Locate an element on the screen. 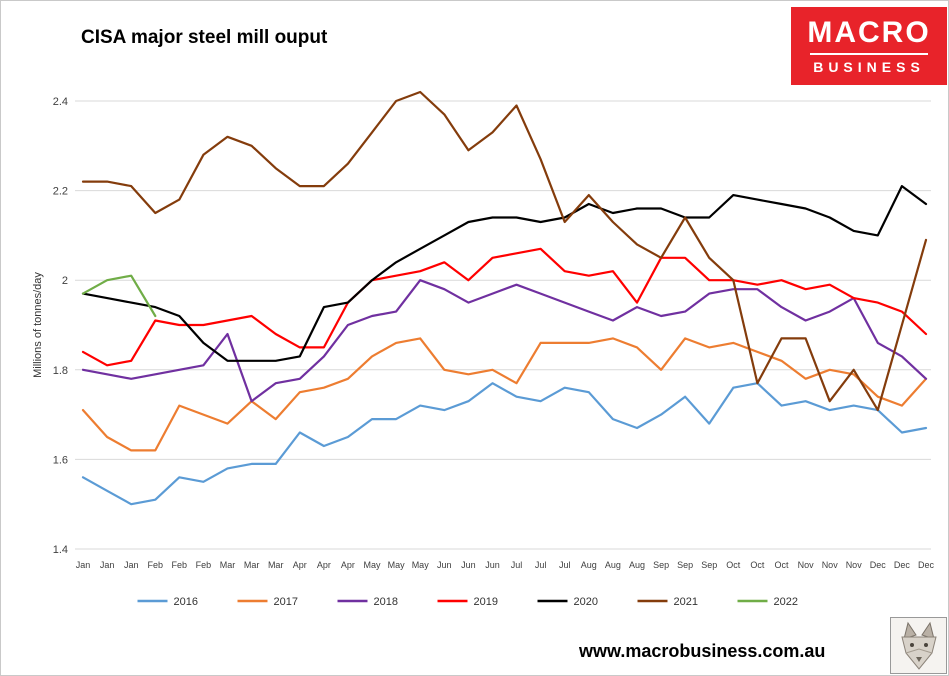 This screenshot has width=949, height=676. legend-label-2016: 2016 is located at coordinates (186, 602).